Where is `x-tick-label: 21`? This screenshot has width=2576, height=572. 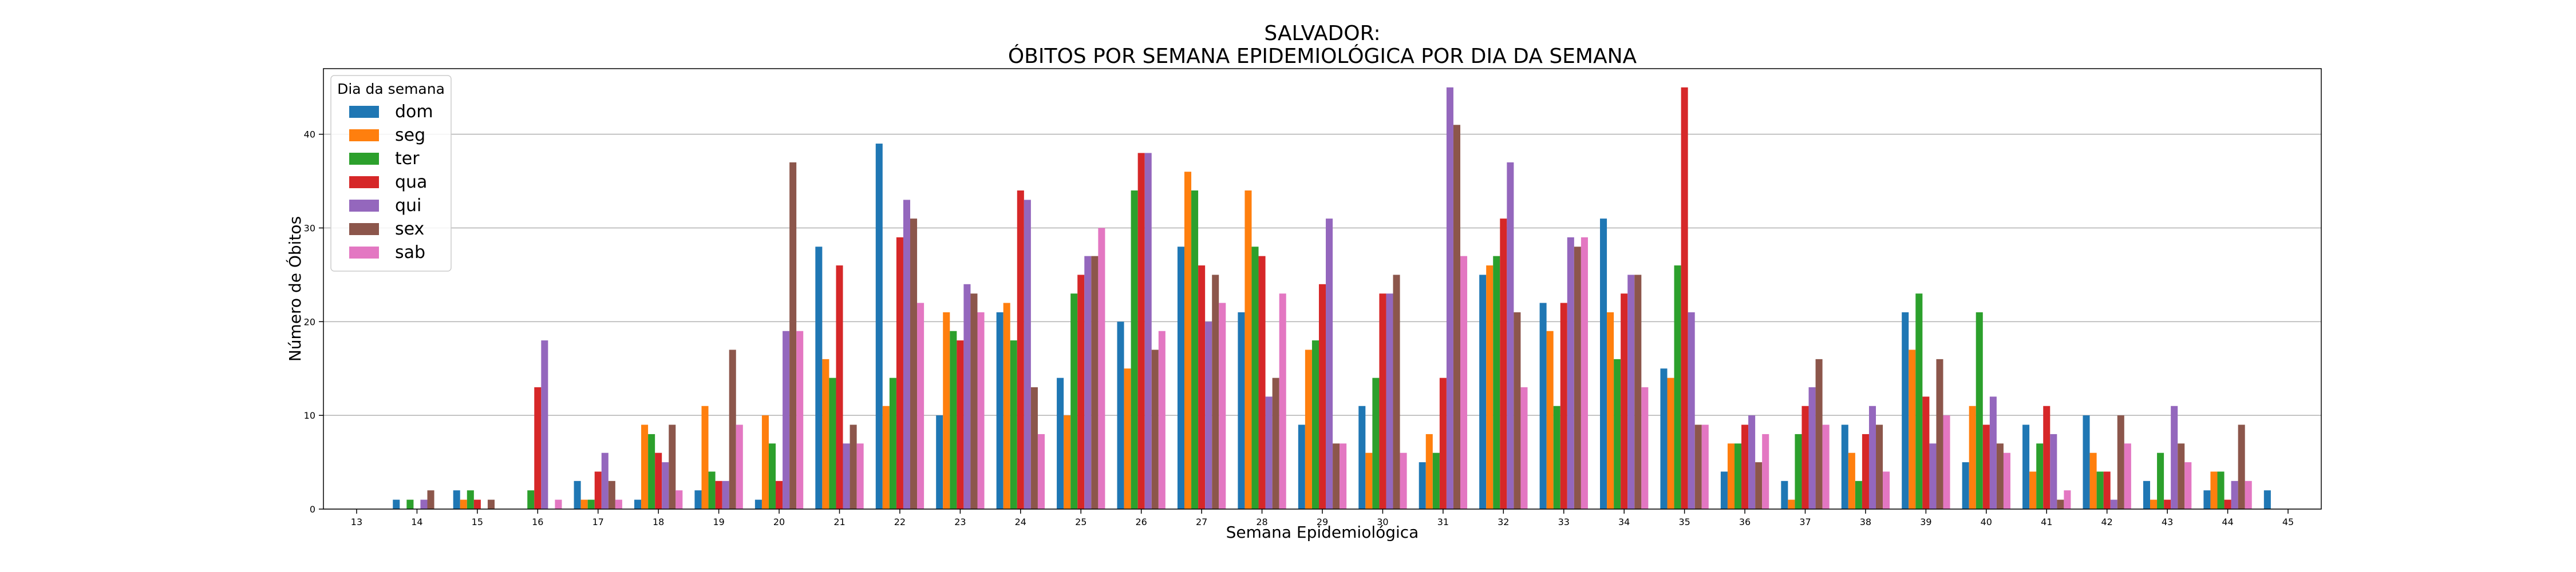 x-tick-label: 21 is located at coordinates (839, 522).